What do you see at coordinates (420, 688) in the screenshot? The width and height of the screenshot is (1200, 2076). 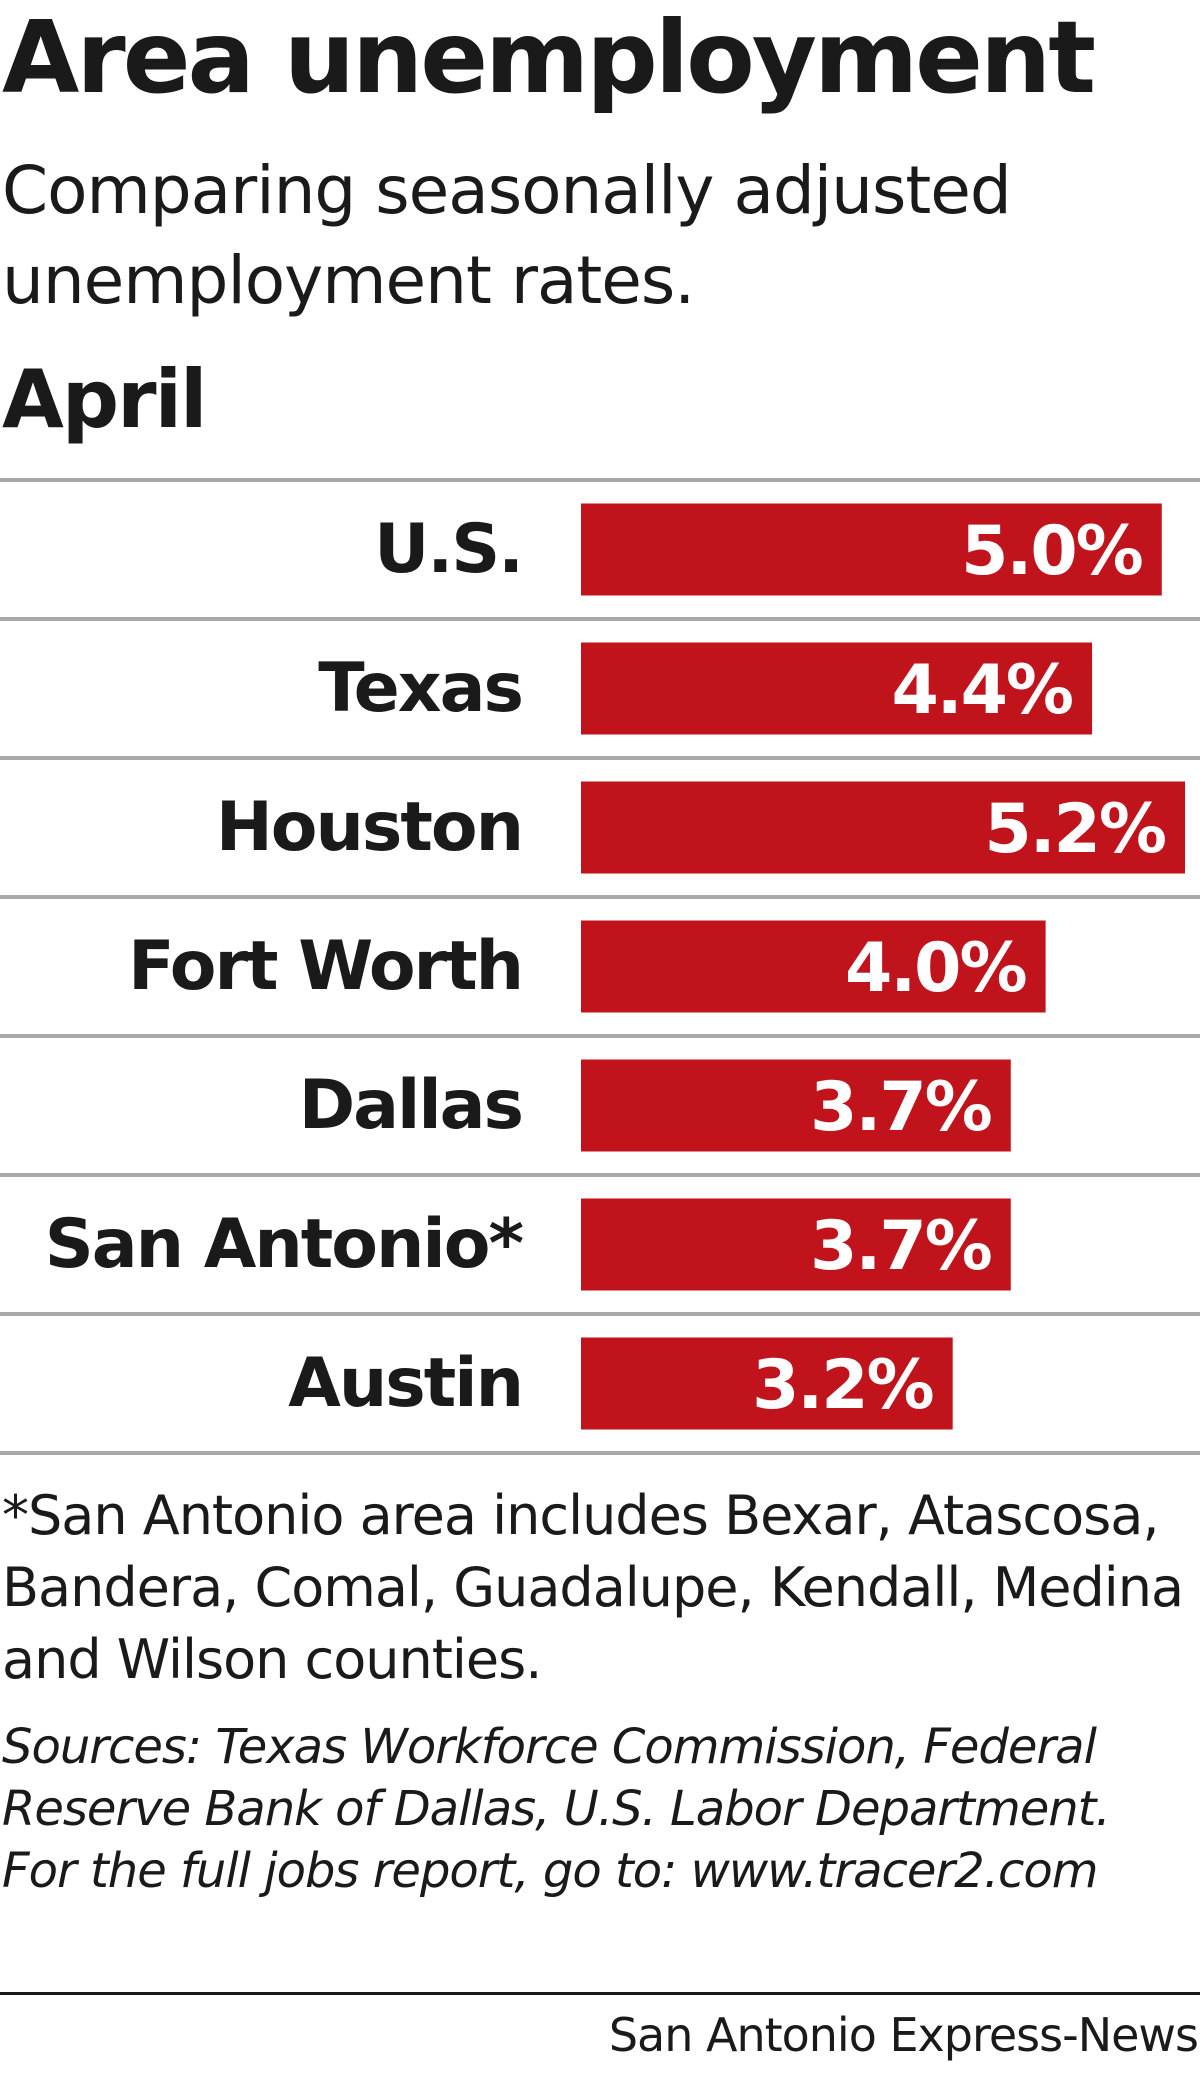 I see `category-label: Texas` at bounding box center [420, 688].